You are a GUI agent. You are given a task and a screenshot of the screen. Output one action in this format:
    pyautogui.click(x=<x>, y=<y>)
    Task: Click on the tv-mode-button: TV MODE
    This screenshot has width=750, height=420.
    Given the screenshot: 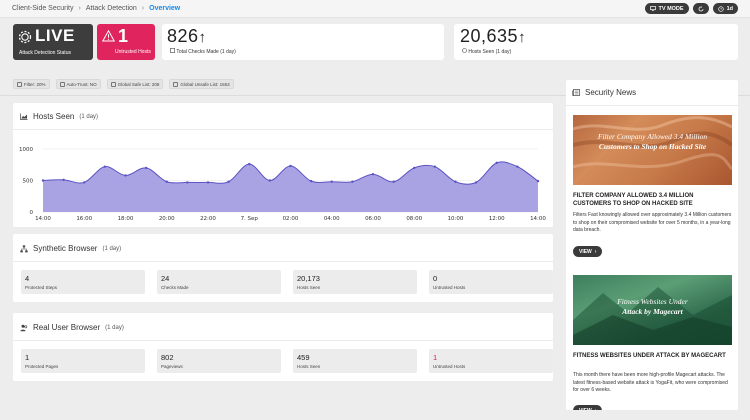 What is the action you would take?
    pyautogui.click(x=666, y=8)
    